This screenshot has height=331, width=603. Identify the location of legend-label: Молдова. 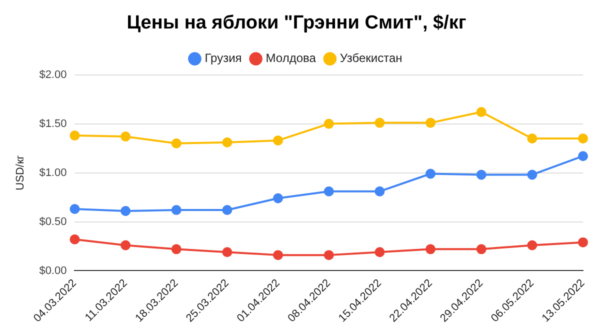
(291, 58).